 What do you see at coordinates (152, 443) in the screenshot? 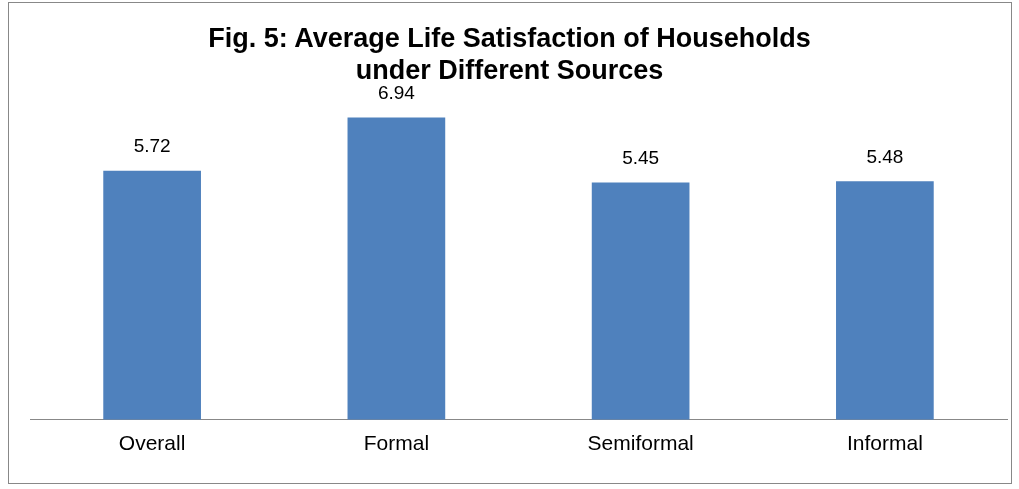
I see `x-tick-label: Overall` at bounding box center [152, 443].